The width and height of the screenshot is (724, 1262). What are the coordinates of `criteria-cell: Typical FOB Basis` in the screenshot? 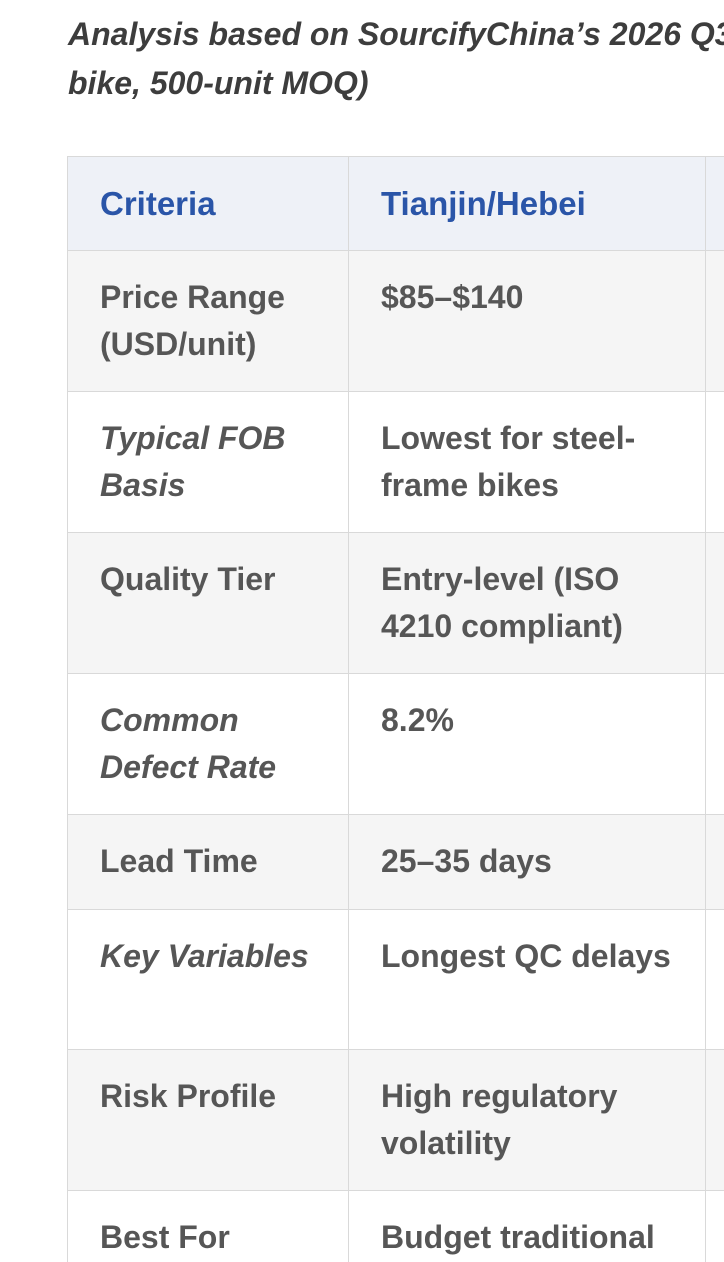 It's located at (208, 462).